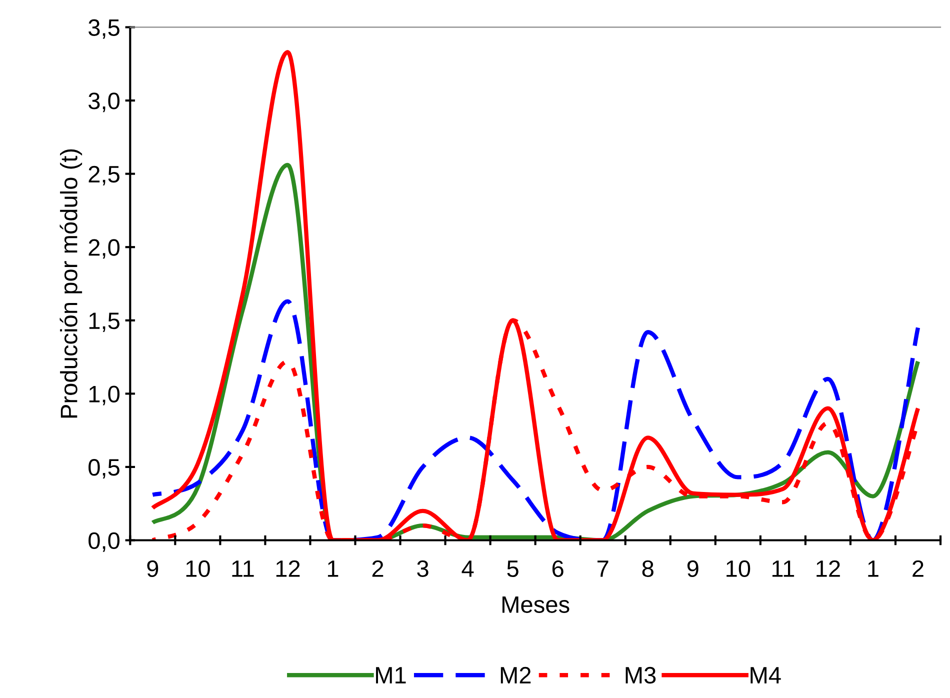 The height and width of the screenshot is (698, 950). Describe the element at coordinates (104, 176) in the screenshot. I see `y-tick-label: 2,5` at that location.